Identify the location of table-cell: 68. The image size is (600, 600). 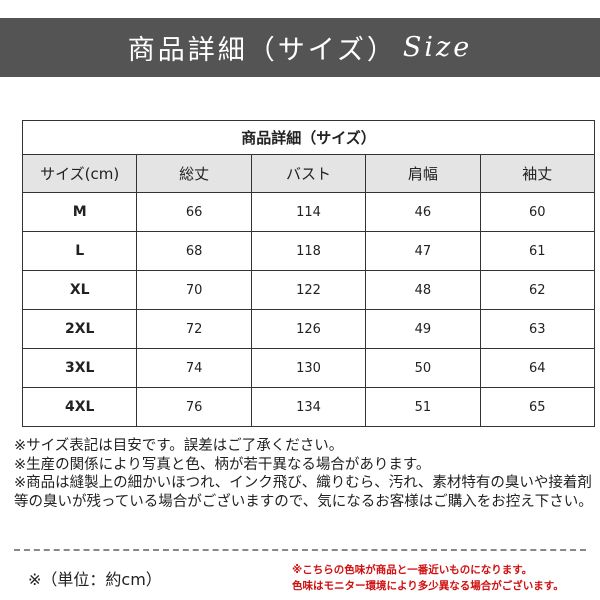
(194, 251).